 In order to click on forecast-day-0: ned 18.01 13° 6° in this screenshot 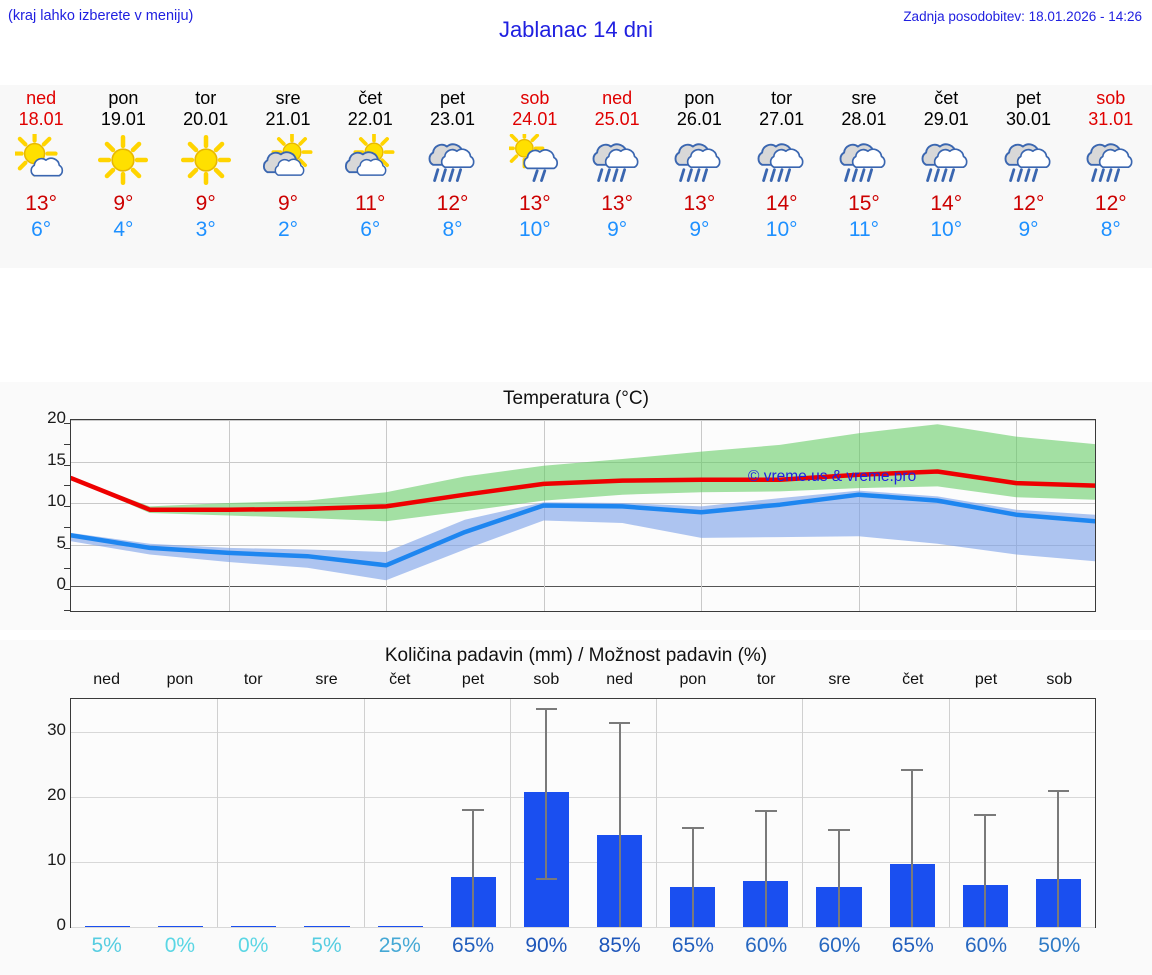, I will do `click(41, 176)`.